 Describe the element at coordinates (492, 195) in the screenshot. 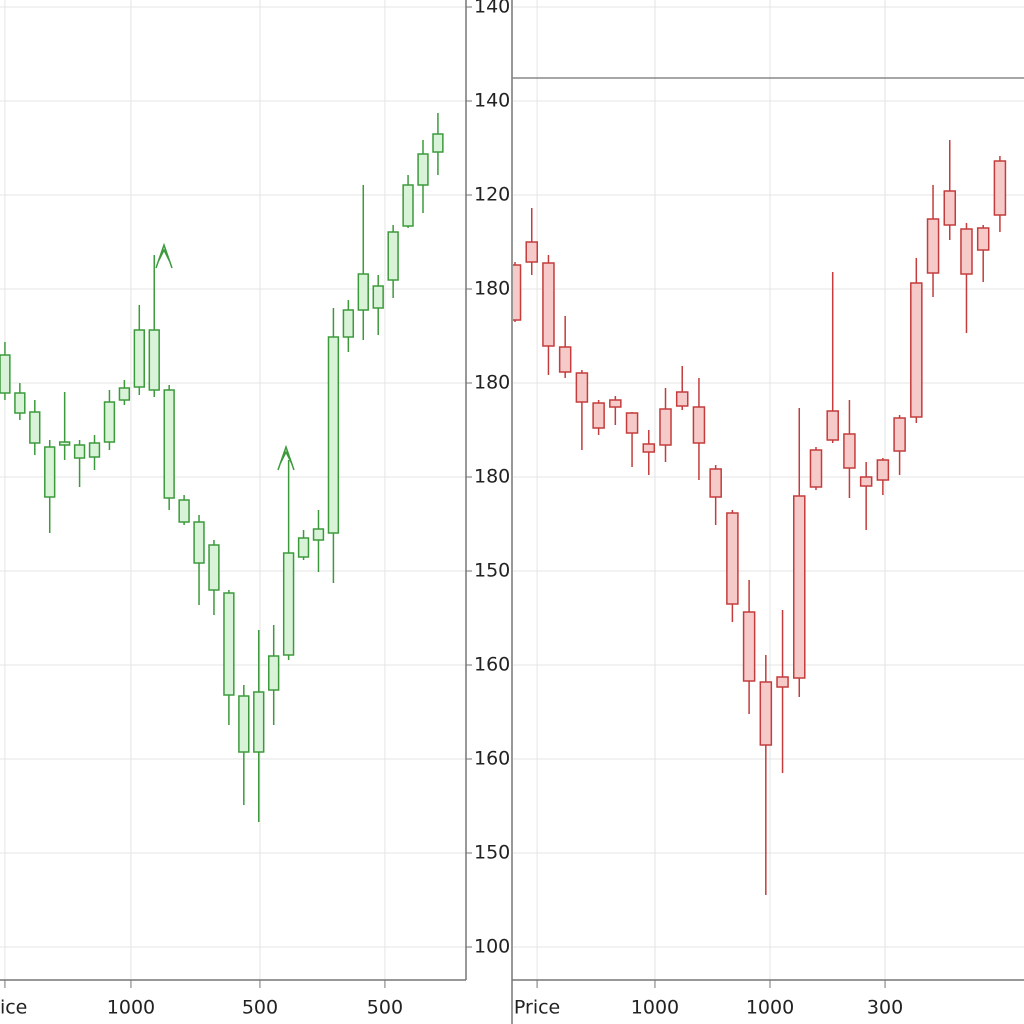

I see `y-tick-label: 120` at that location.